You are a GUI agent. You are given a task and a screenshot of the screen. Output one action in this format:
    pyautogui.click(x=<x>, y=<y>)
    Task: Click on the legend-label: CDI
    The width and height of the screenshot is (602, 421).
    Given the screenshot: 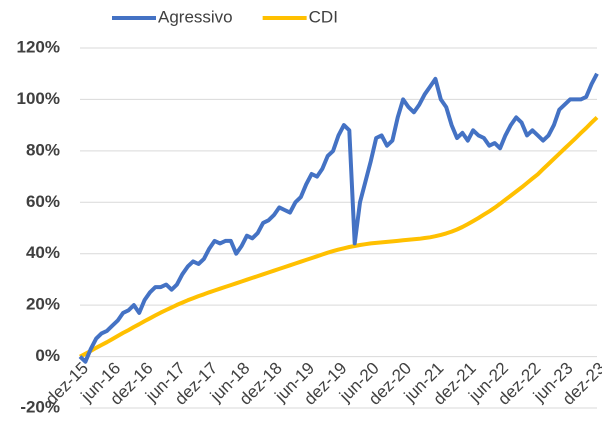 What is the action you would take?
    pyautogui.click(x=323, y=16)
    